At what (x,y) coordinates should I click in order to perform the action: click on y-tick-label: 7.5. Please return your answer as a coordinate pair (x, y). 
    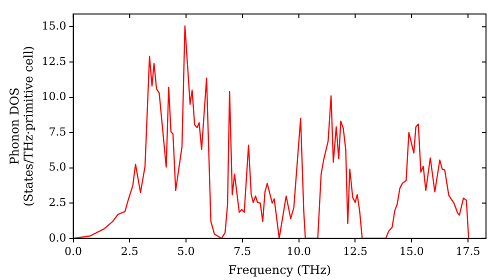
    Looking at the image, I should click on (57, 131).